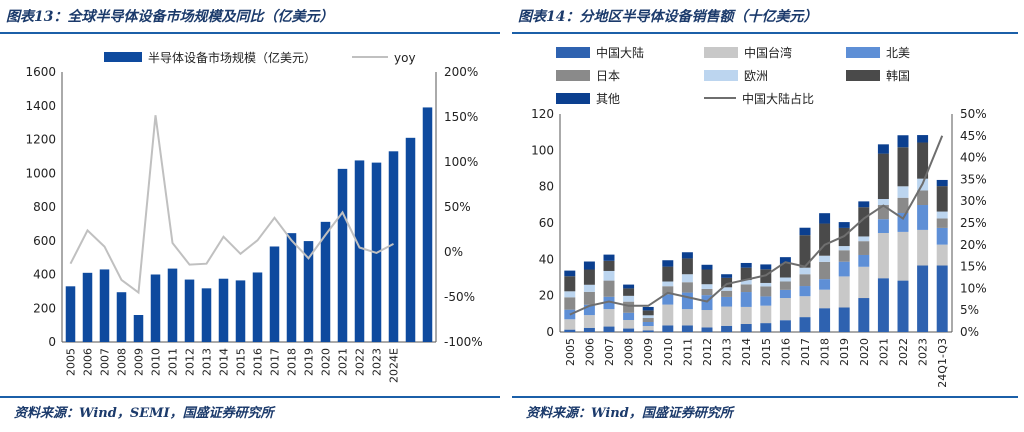  Describe the element at coordinates (973, 288) in the screenshot. I see `y2-tick-label: 10%` at that location.